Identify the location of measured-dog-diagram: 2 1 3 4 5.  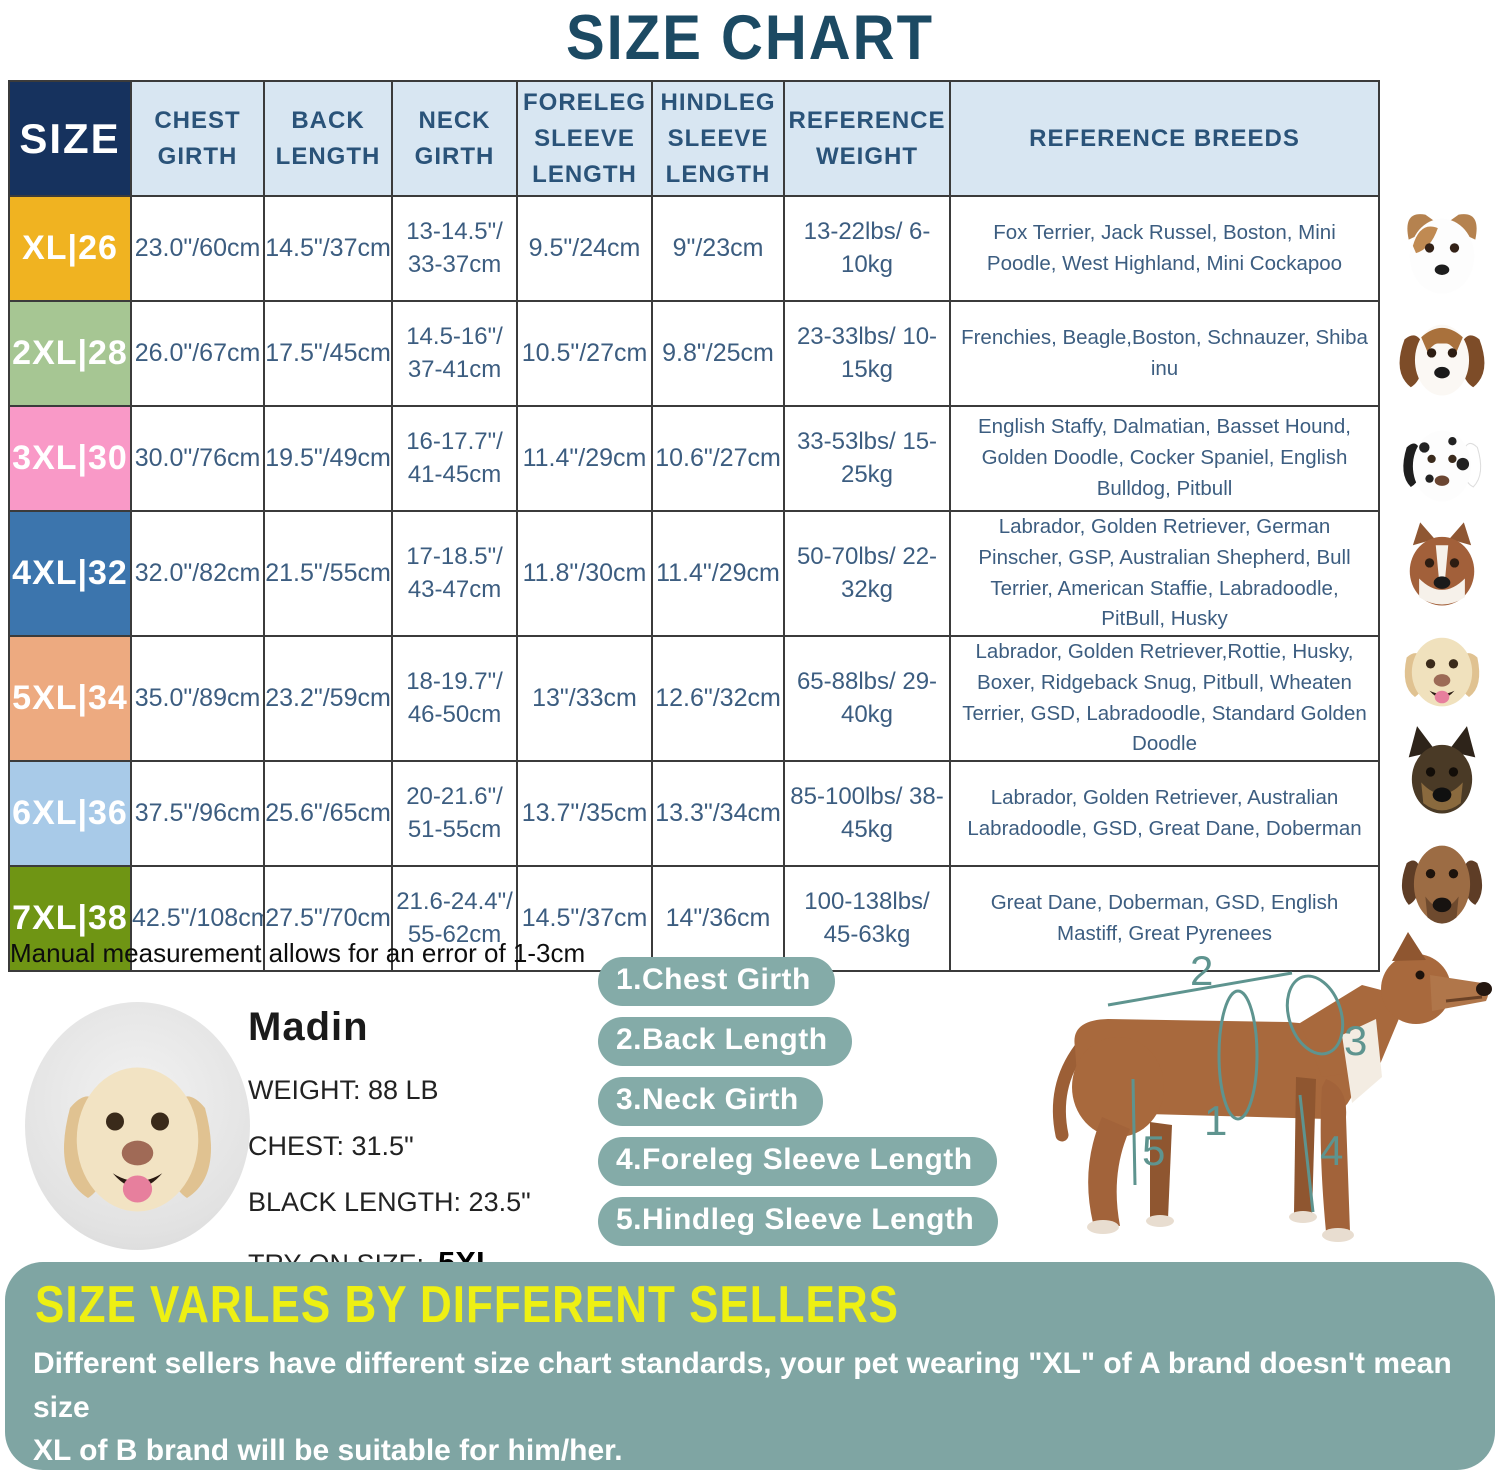
(1250, 1094).